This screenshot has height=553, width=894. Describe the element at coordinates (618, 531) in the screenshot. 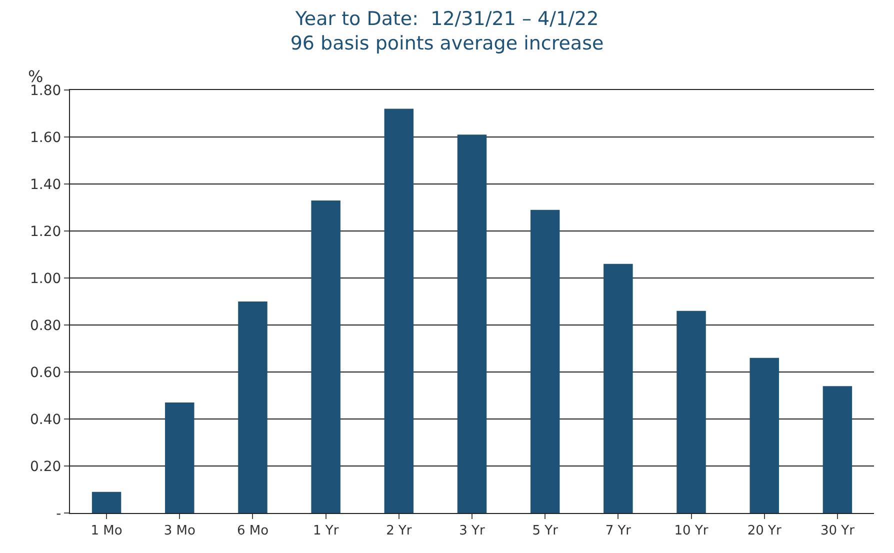

I see `x-tick-label: 7 Yr` at that location.